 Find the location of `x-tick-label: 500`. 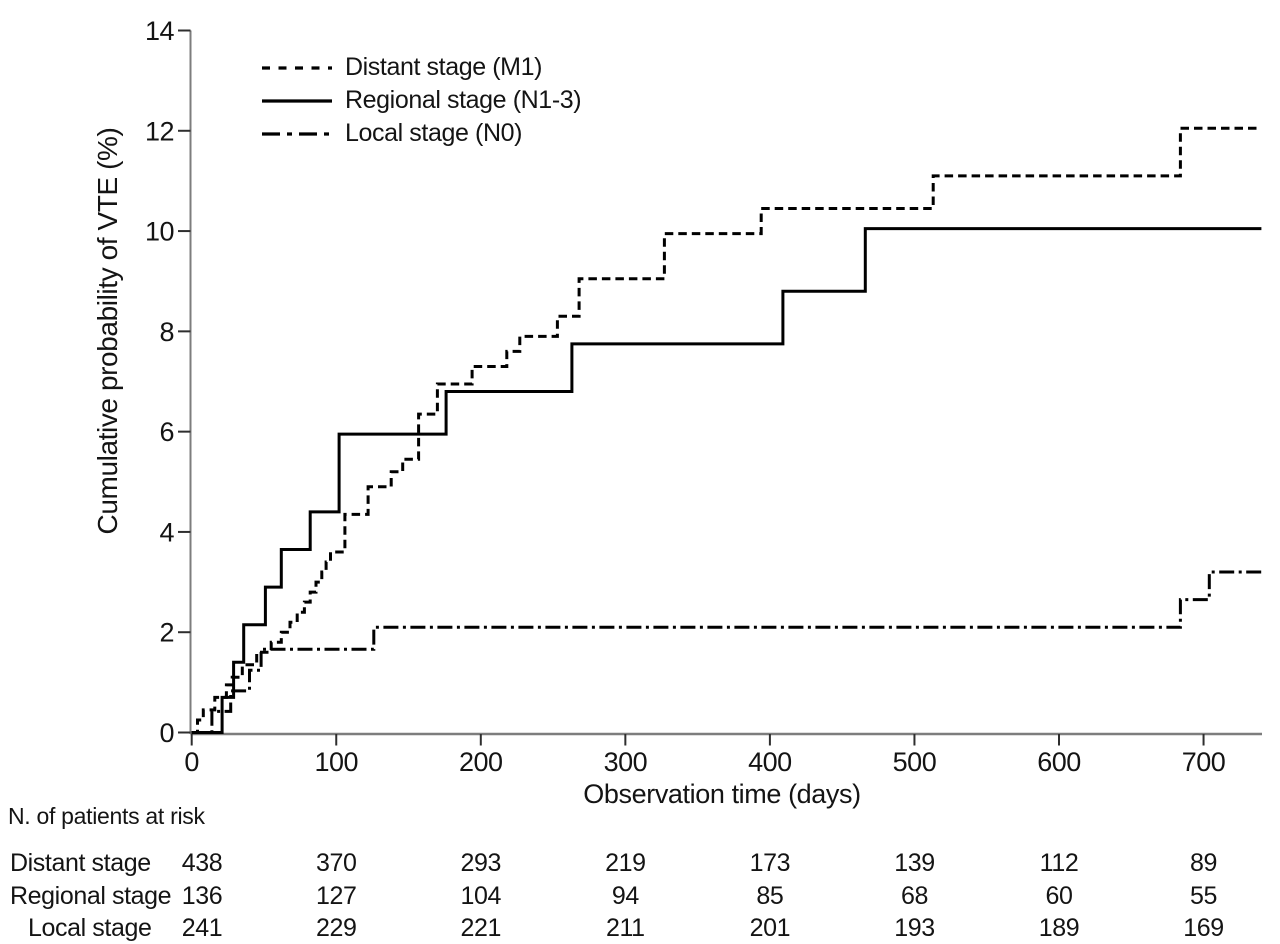

x-tick-label: 500 is located at coordinates (915, 762).